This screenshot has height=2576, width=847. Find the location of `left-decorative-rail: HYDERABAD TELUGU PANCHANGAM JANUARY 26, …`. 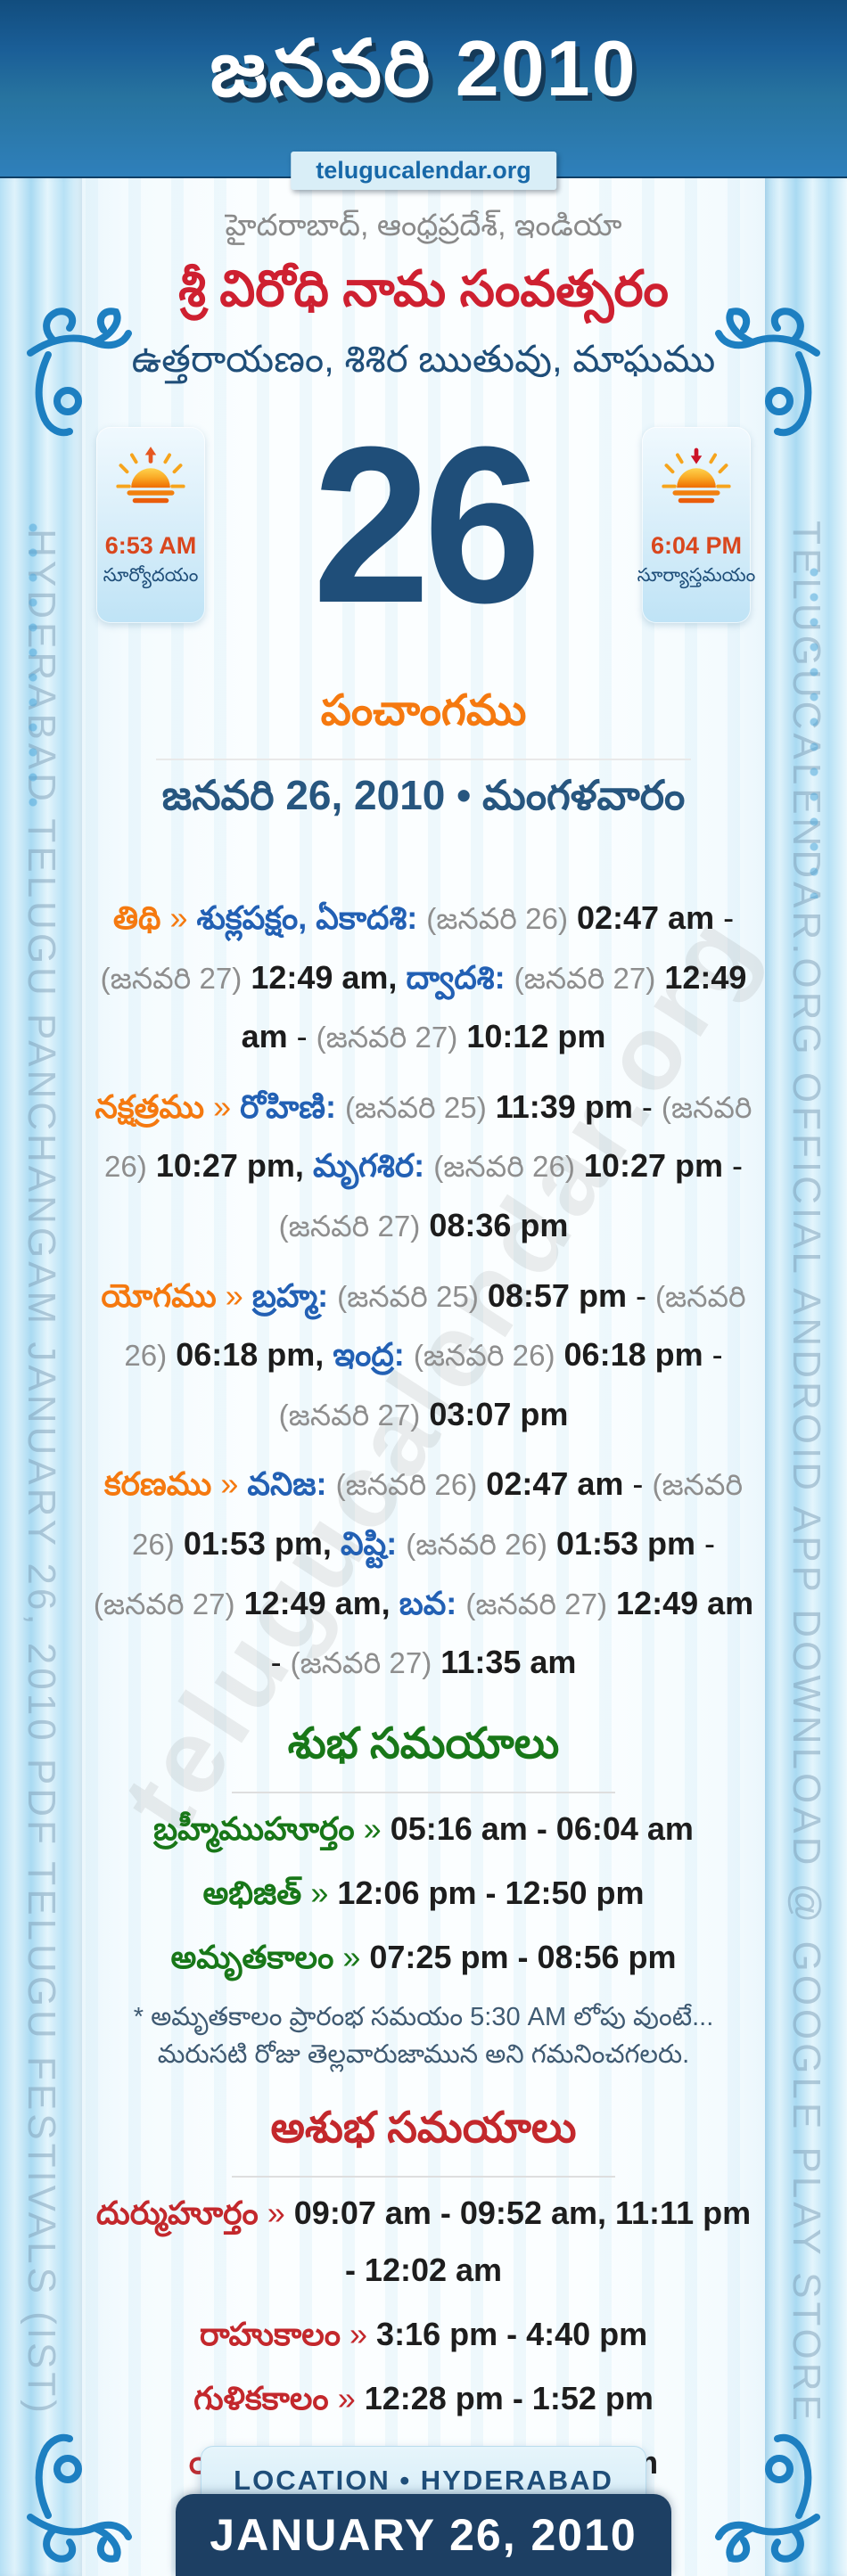

left-decorative-rail: HYDERABAD TELUGU PANCHANGAM JANUARY 26, … is located at coordinates (41, 1376).